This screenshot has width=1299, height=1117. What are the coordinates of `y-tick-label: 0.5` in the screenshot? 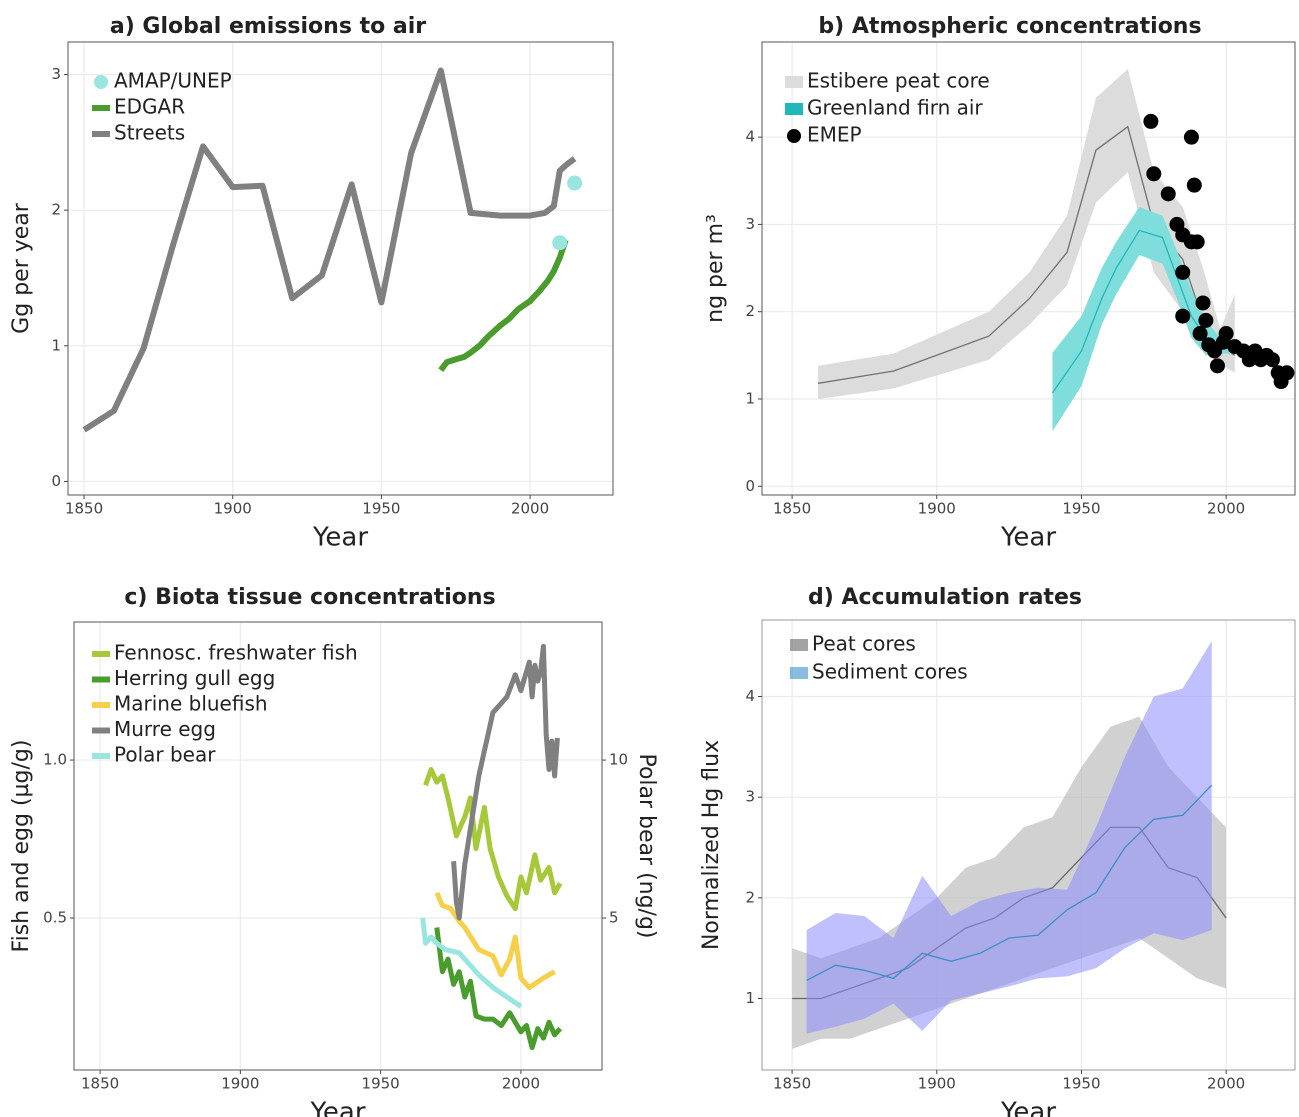 It's located at (55, 918).